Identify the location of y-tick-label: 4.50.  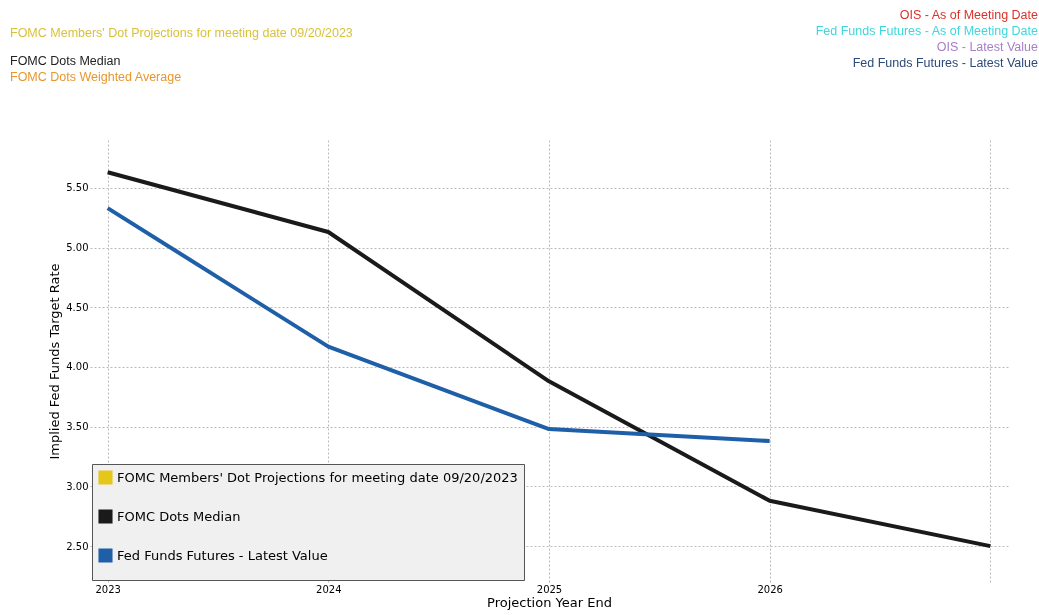
(77, 307).